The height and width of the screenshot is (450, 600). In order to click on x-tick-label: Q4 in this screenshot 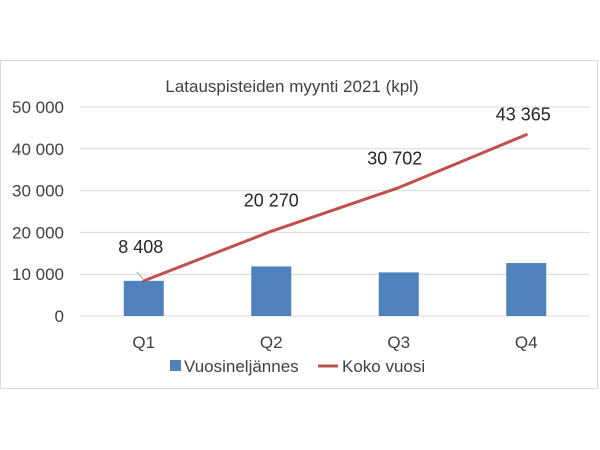, I will do `click(526, 342)`.